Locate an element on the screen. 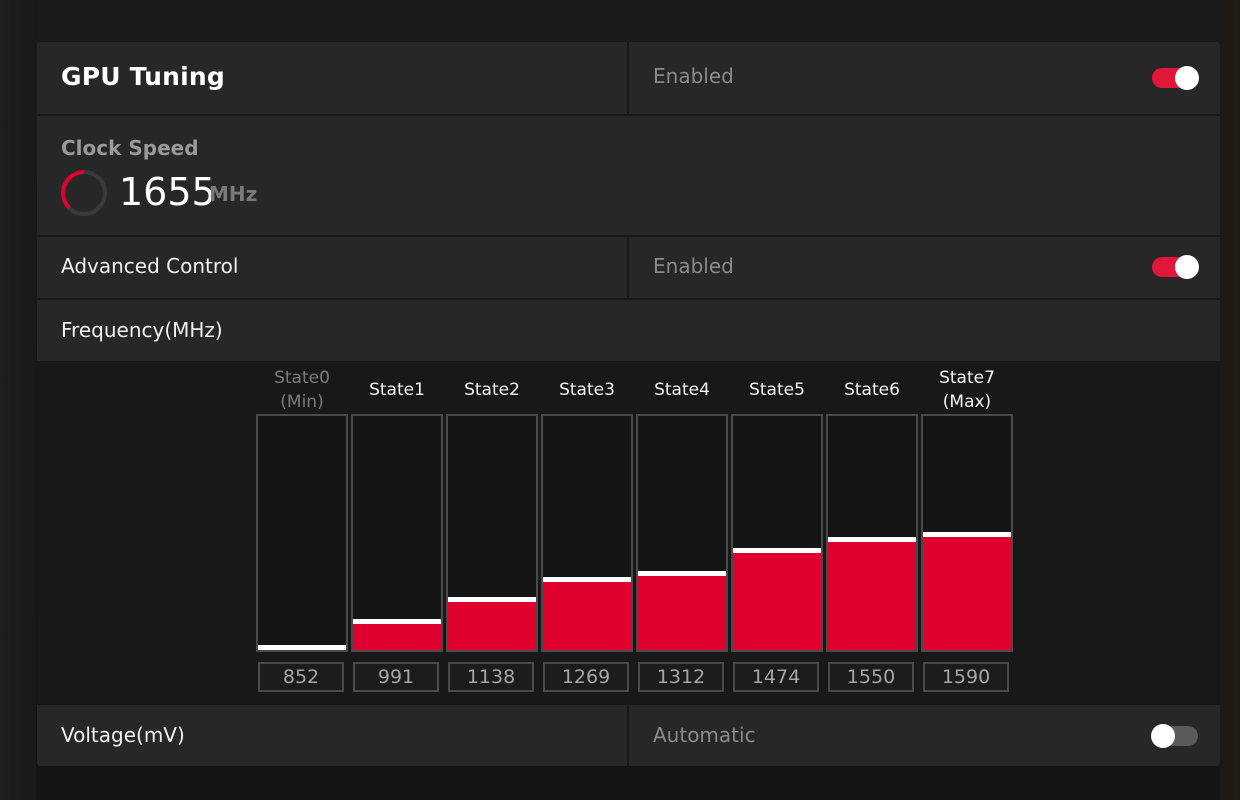 The image size is (1240, 800). state-value-field-0: 852 is located at coordinates (301, 677).